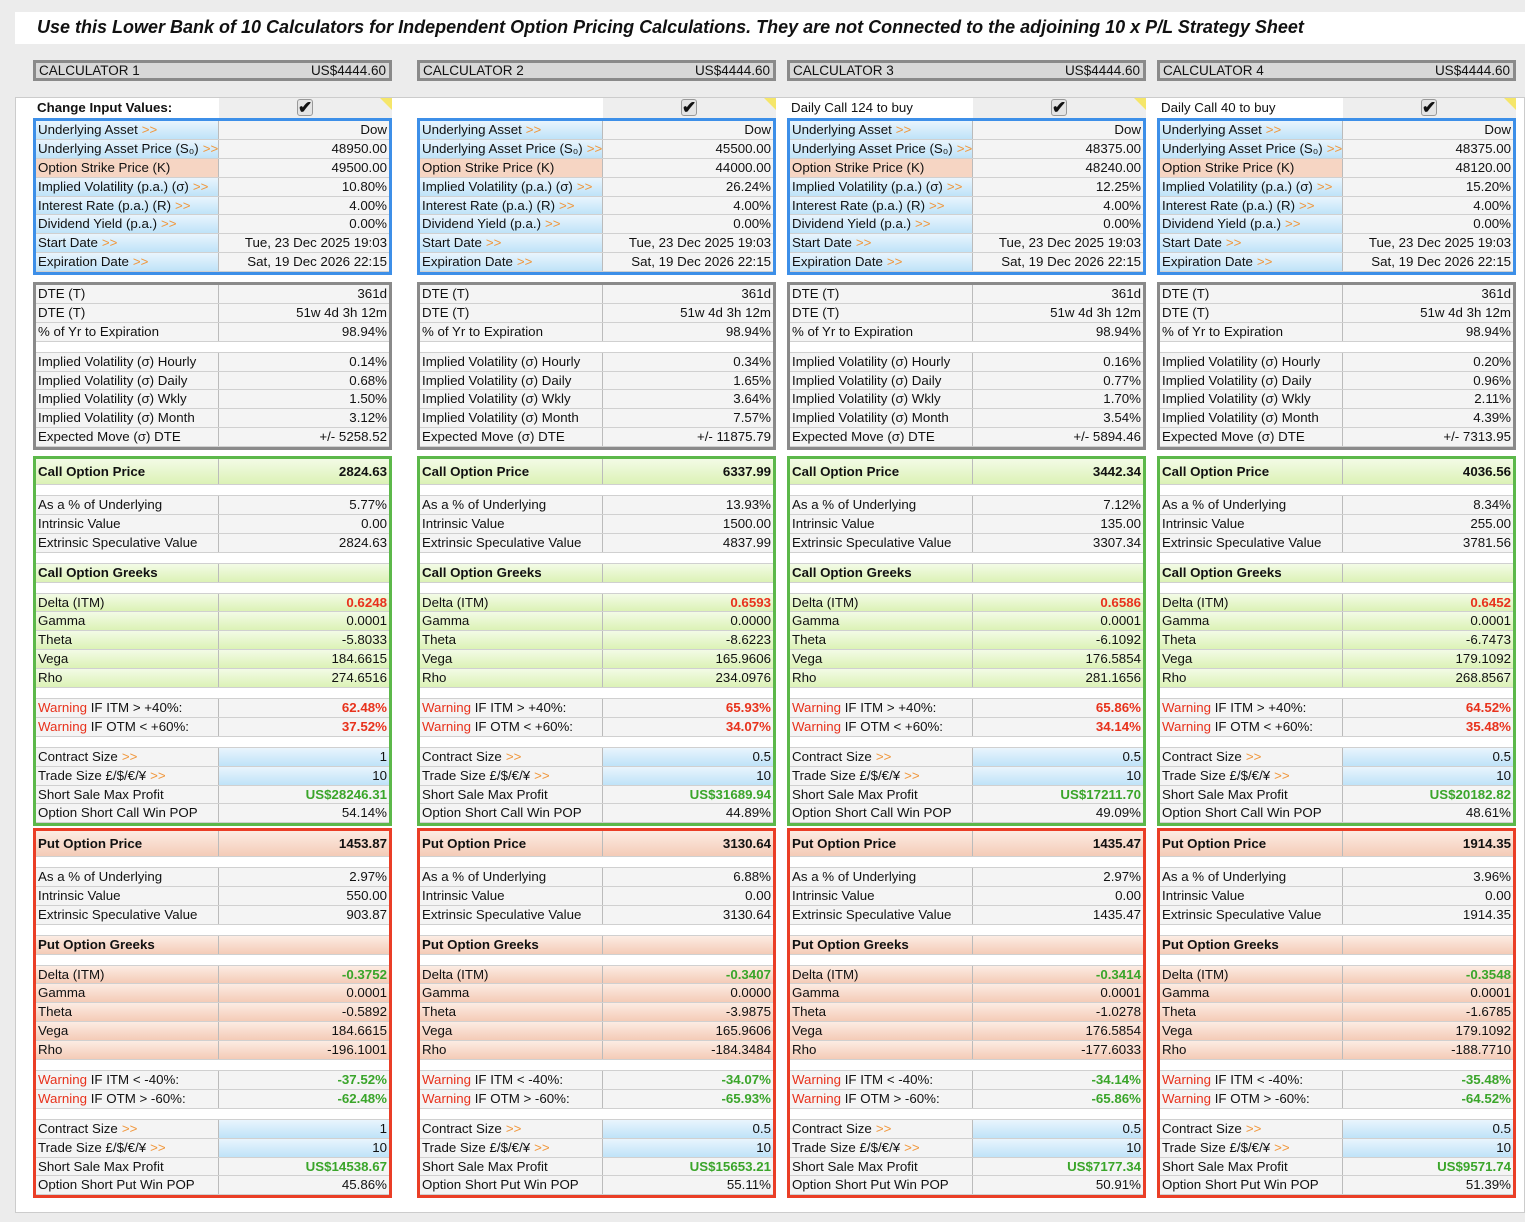 This screenshot has height=1222, width=1525. I want to click on input-strike: 49500.00, so click(304, 167).